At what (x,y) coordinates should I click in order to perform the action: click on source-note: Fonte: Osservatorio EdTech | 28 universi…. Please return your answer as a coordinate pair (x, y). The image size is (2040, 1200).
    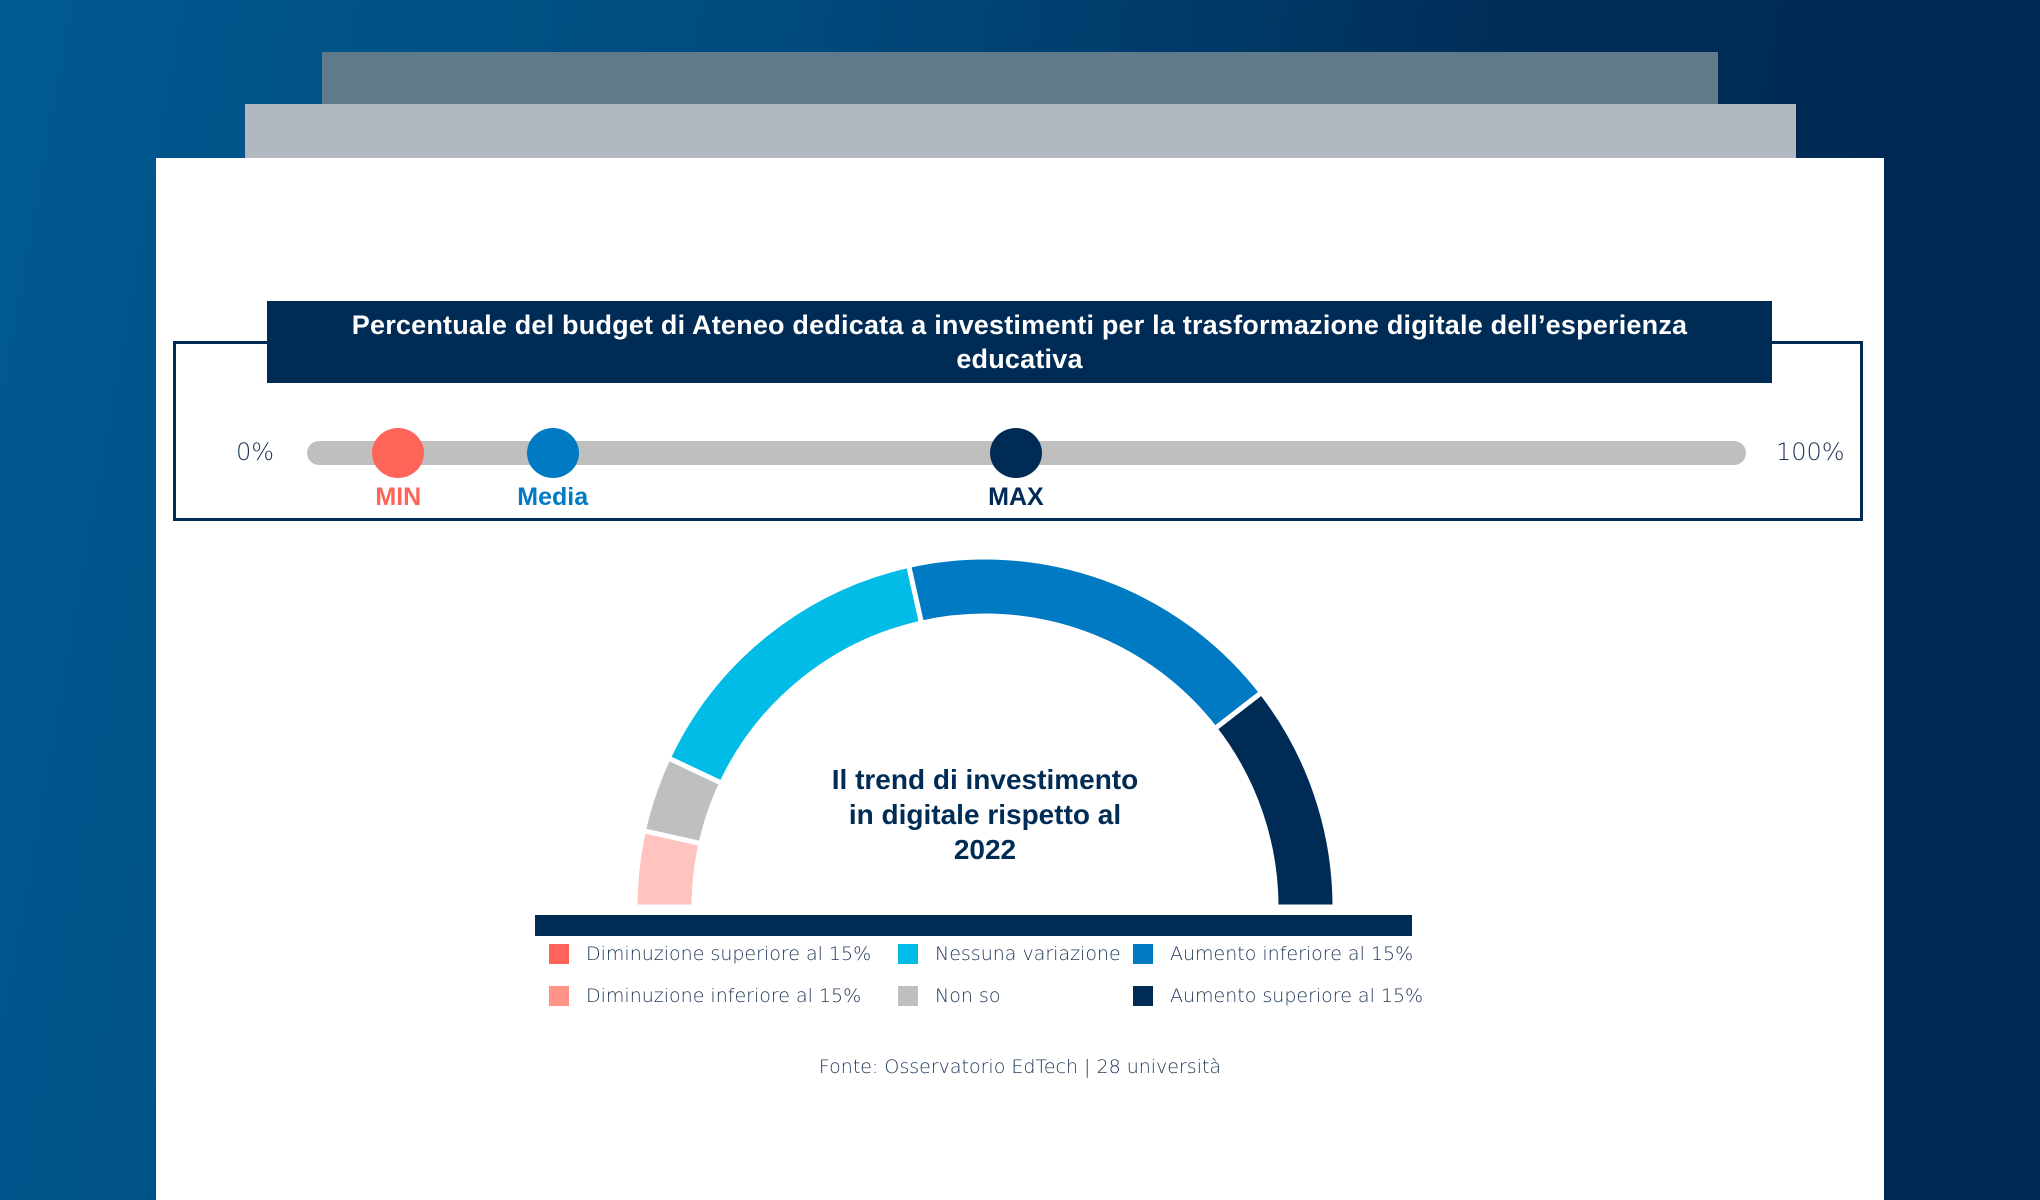
    Looking at the image, I should click on (1020, 1067).